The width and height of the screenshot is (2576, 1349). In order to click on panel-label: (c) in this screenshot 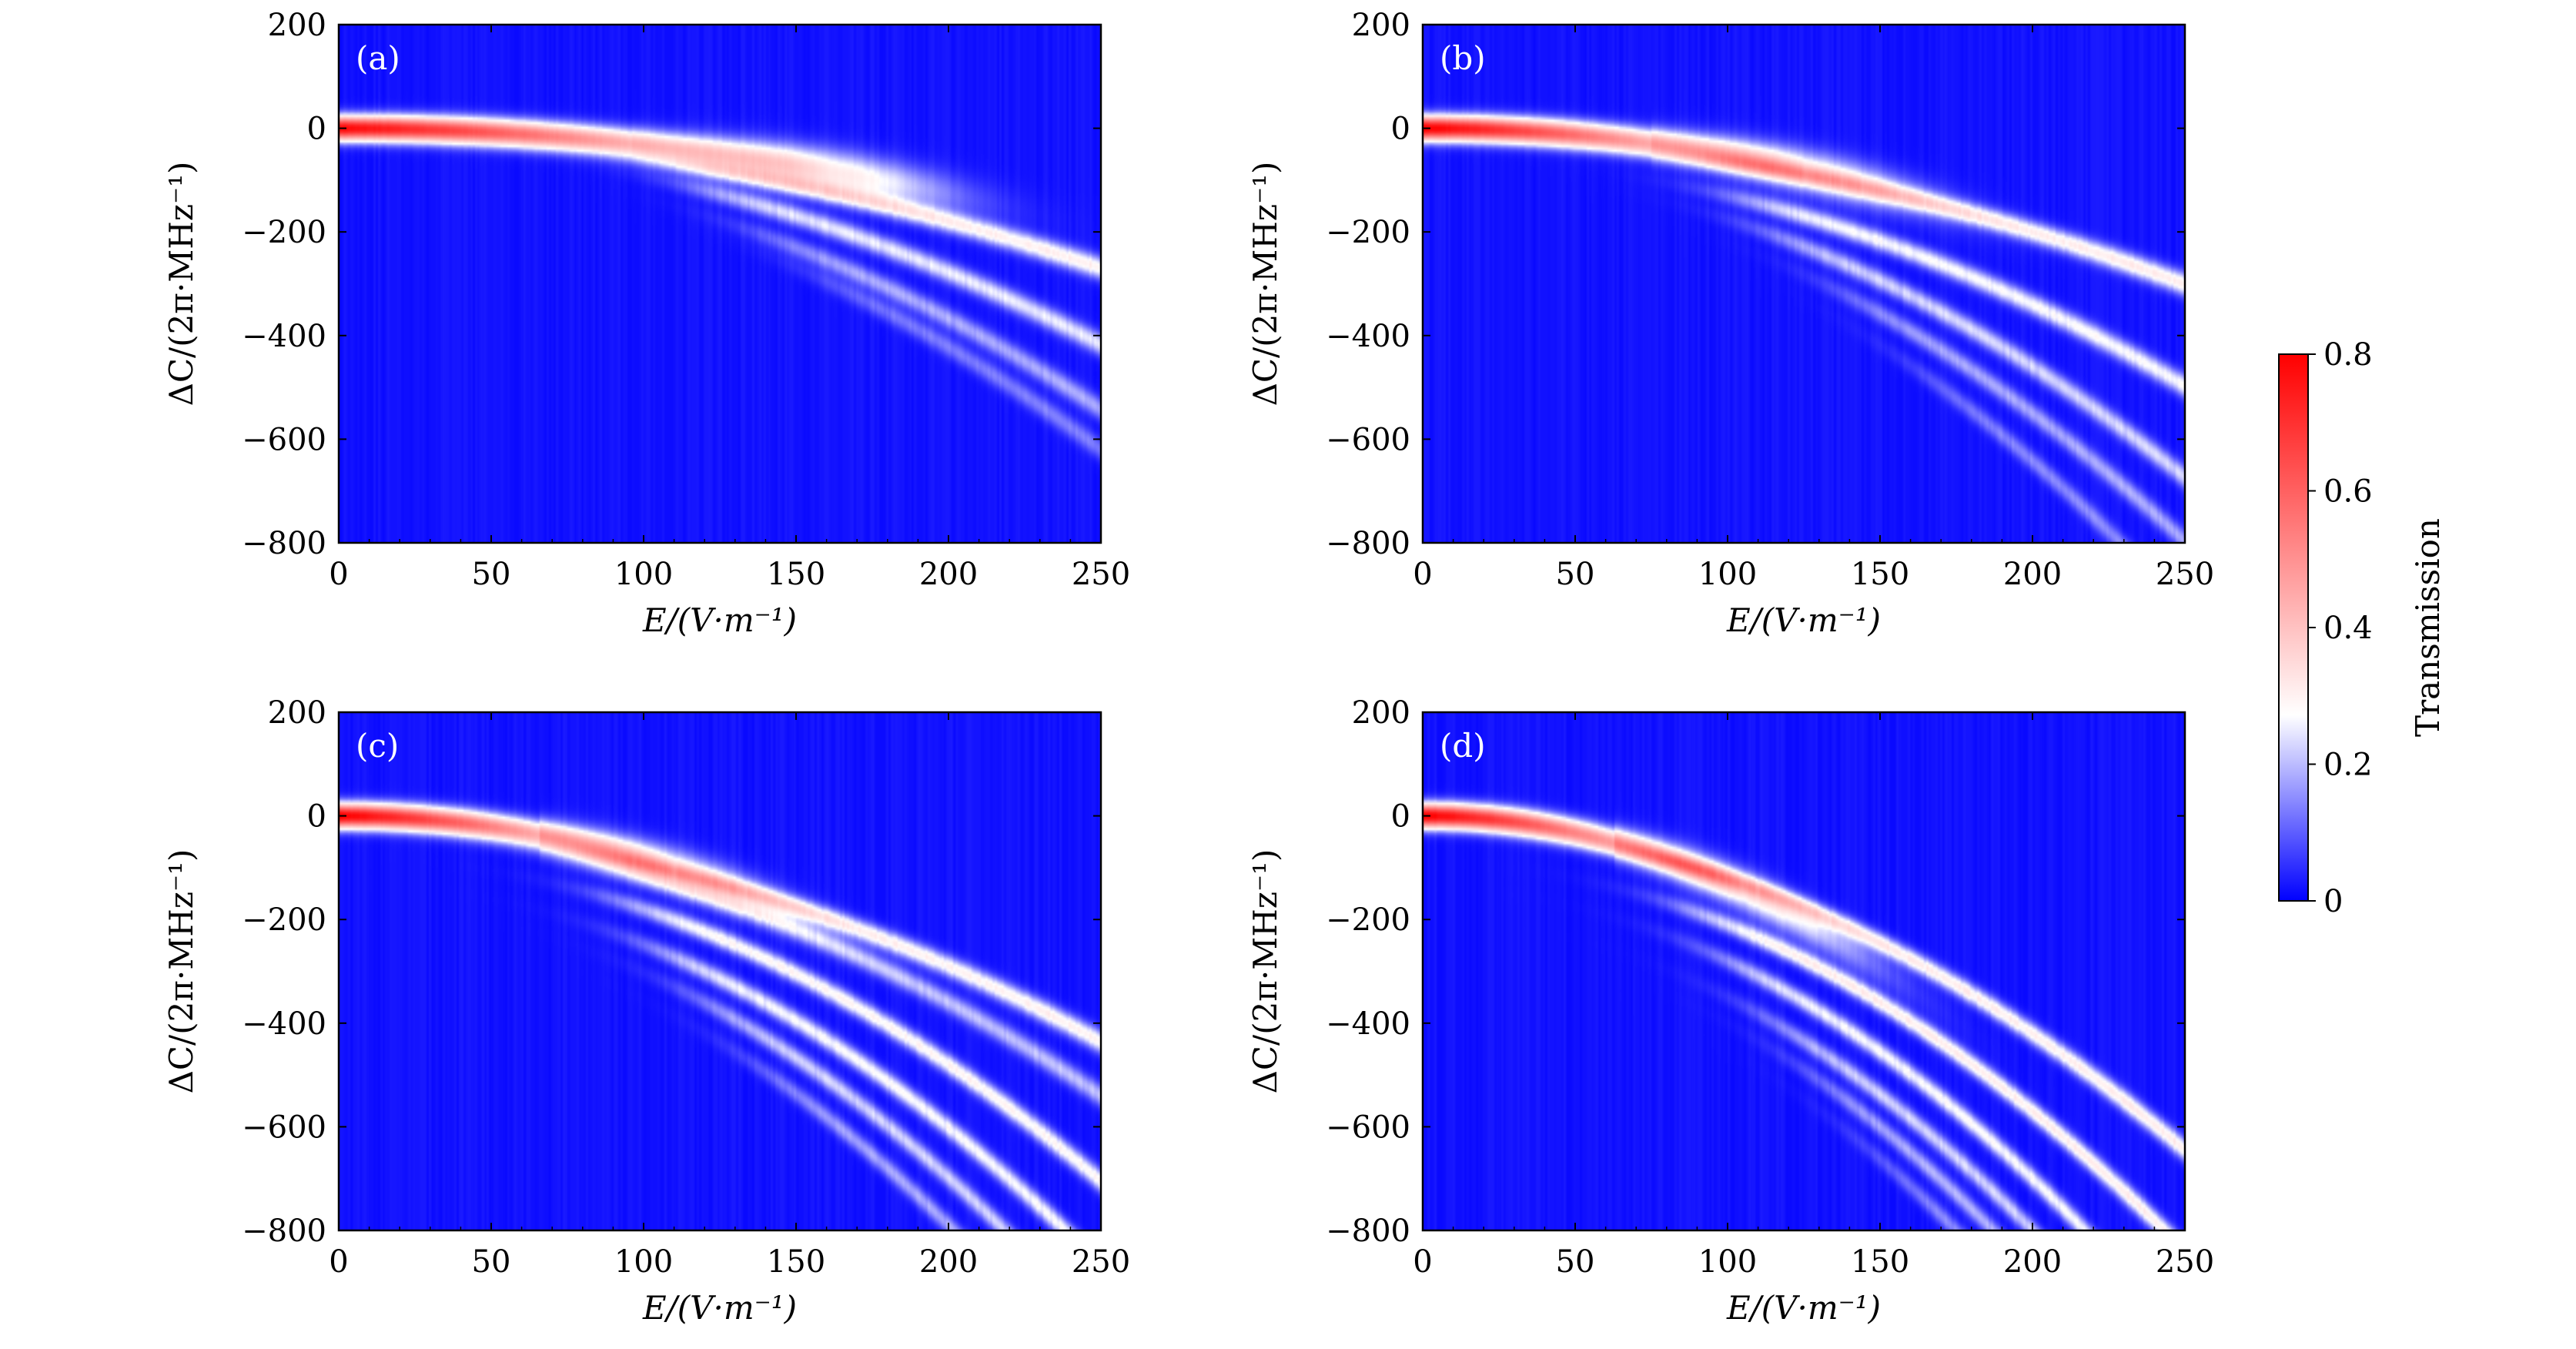, I will do `click(377, 746)`.